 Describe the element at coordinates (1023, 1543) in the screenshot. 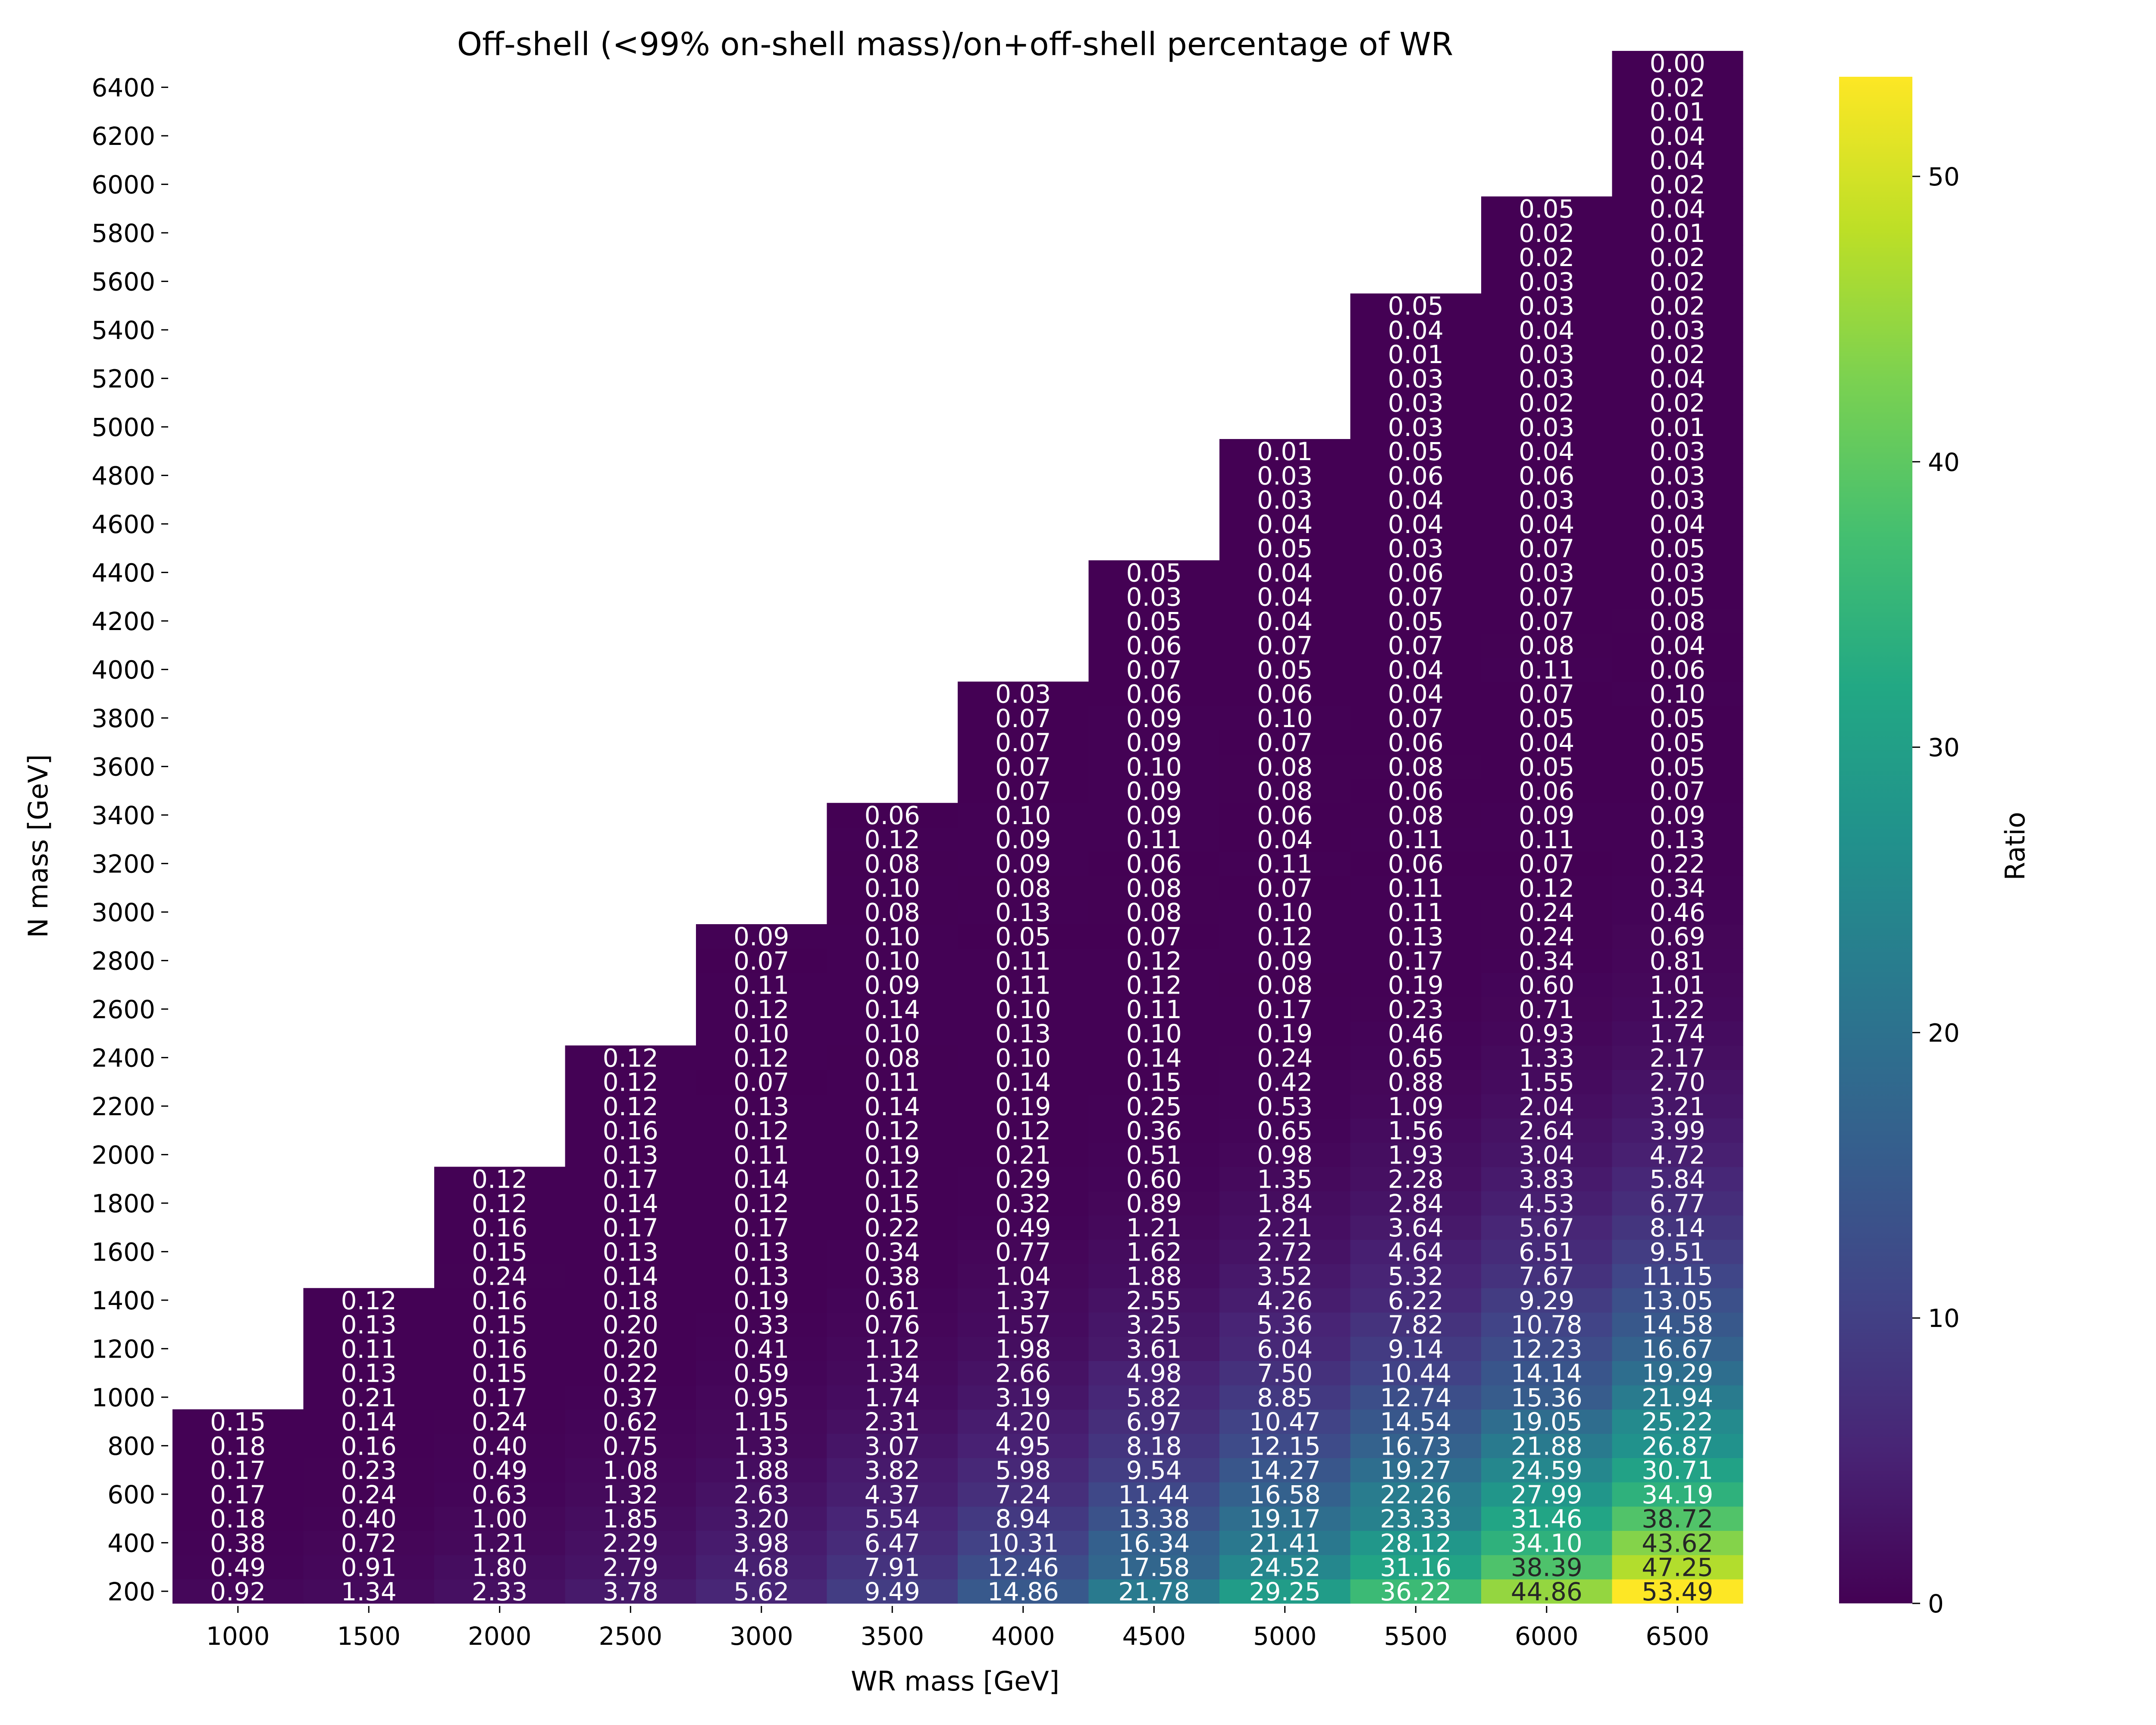

I see `cell-value-label: 10.31` at that location.